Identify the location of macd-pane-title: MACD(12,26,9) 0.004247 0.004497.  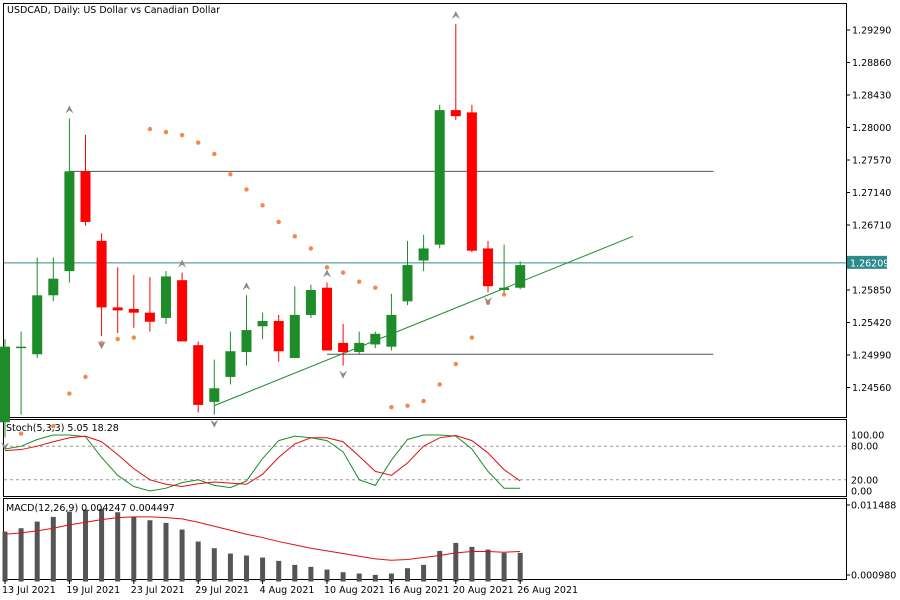
(90, 508).